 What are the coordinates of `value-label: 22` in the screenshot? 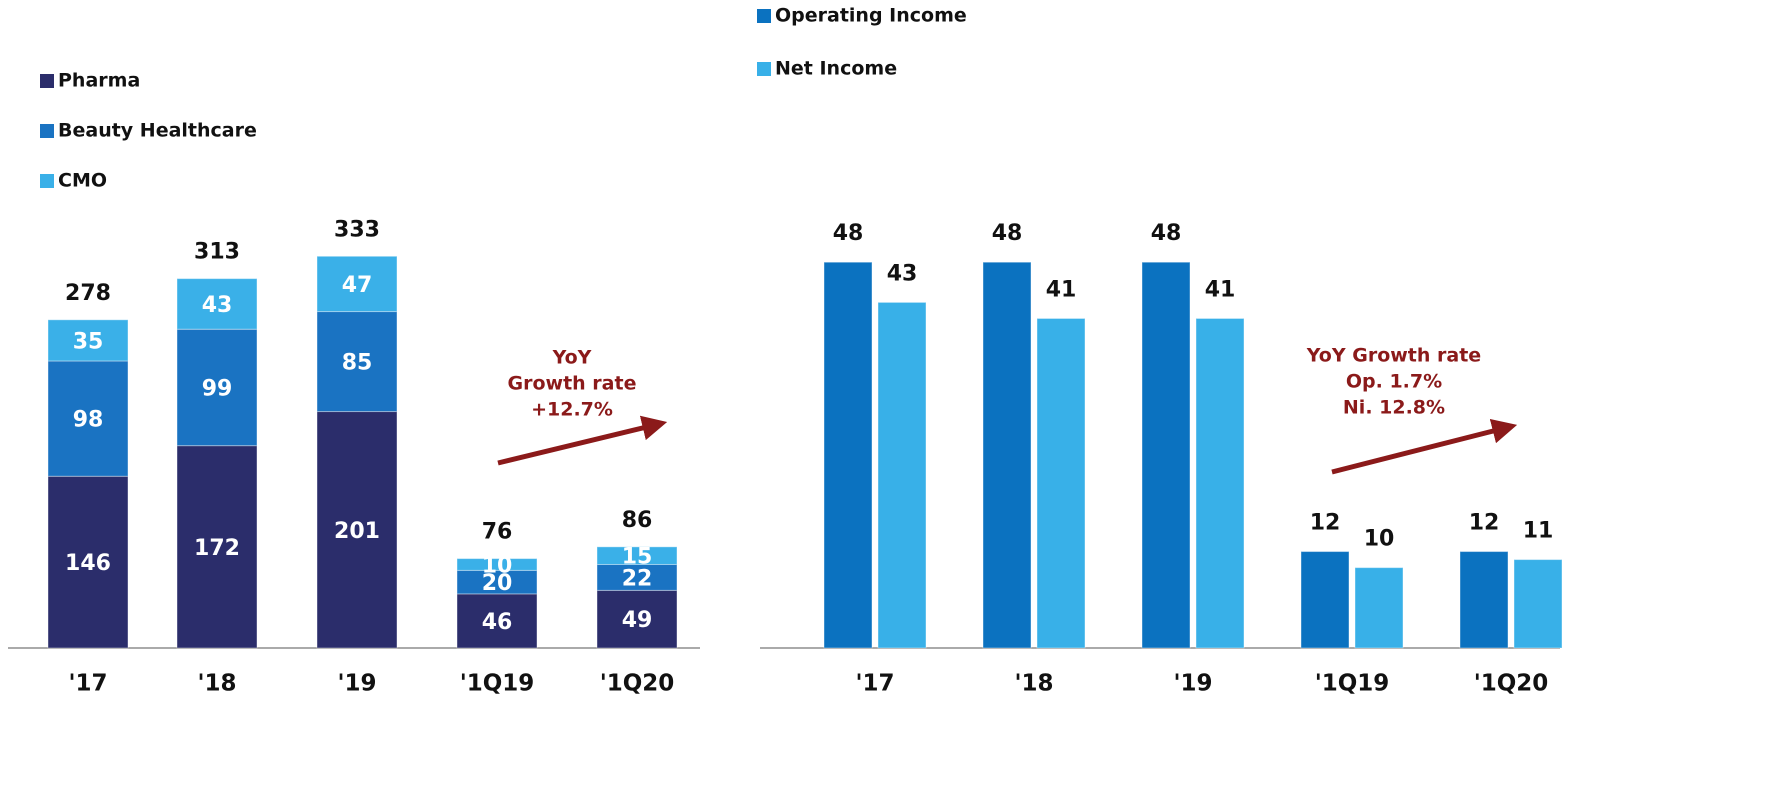 It's located at (637, 578).